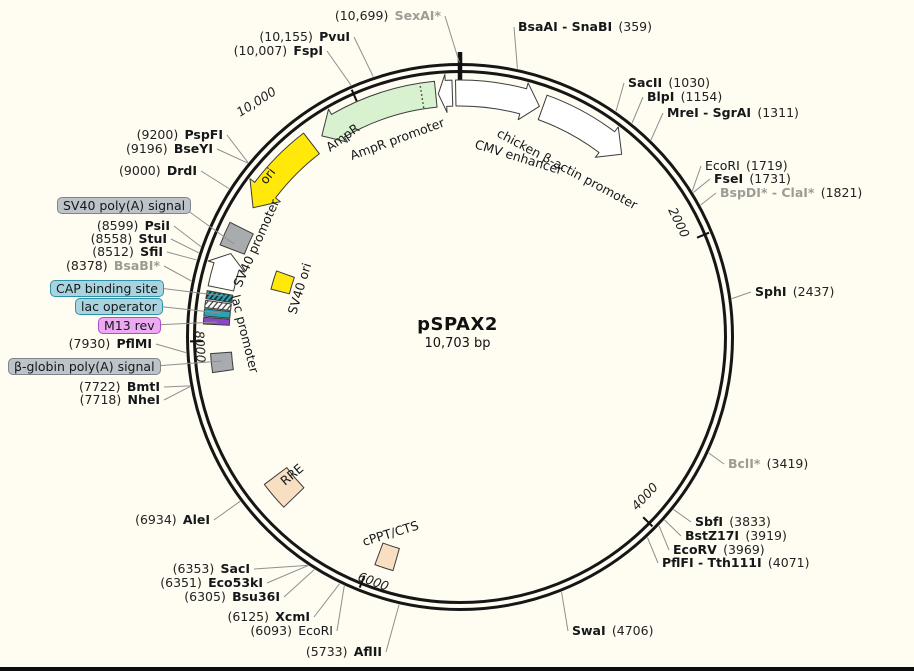 The width and height of the screenshot is (914, 671). Describe the element at coordinates (716, 458) in the screenshot. I see `callout-line-BclI-` at that location.